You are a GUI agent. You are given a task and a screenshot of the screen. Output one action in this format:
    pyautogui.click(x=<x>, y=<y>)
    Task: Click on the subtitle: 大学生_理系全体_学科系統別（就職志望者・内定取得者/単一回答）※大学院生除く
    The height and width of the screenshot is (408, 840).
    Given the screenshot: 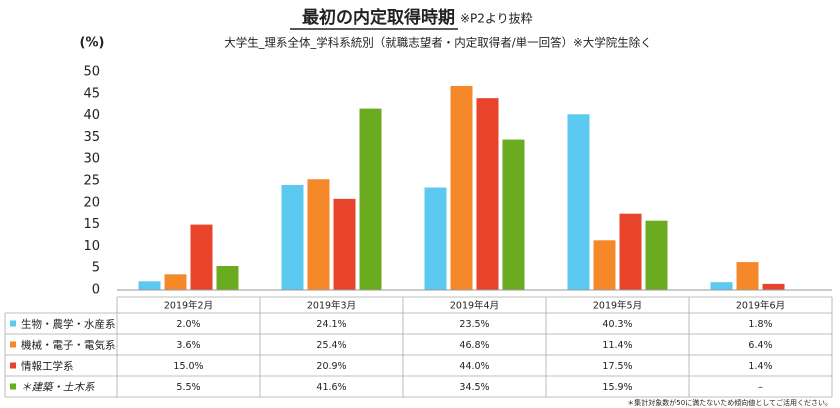 What is the action you would take?
    pyautogui.click(x=438, y=43)
    